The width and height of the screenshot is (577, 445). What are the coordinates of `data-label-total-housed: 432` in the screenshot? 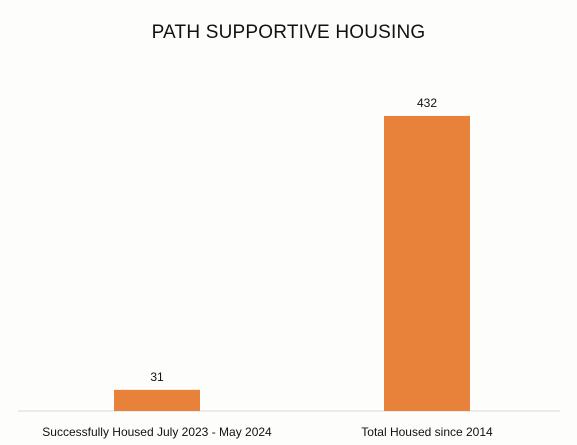 It's located at (427, 103).